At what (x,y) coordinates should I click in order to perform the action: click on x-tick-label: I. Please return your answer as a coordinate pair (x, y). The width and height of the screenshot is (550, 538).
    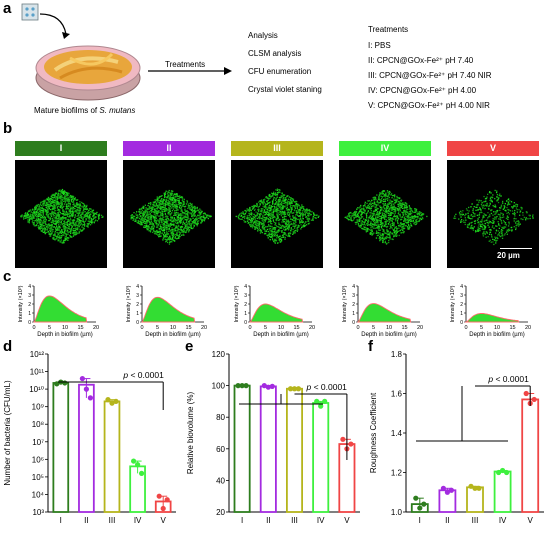
    Looking at the image, I should click on (242, 520).